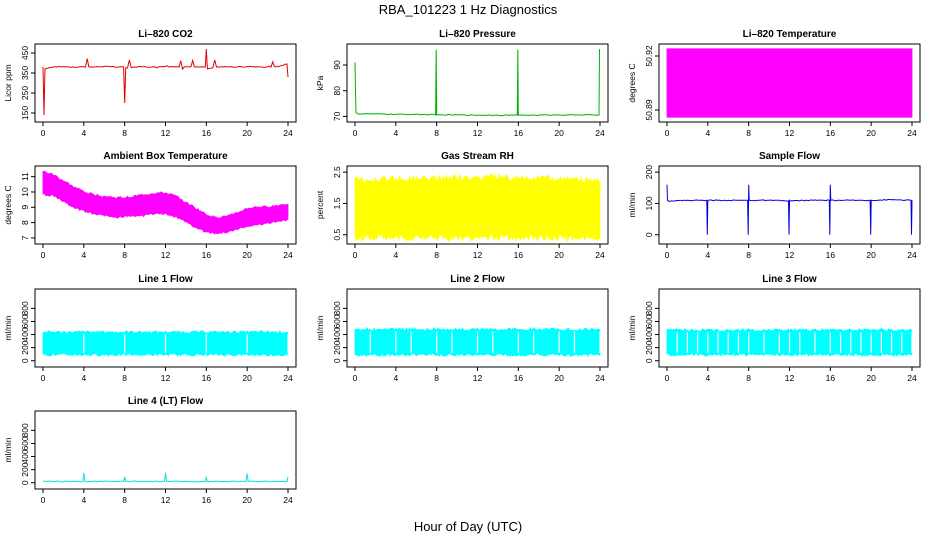 This screenshot has width=936, height=540. What do you see at coordinates (477, 279) in the screenshot?
I see `panel-title: Line 2 Flow` at bounding box center [477, 279].